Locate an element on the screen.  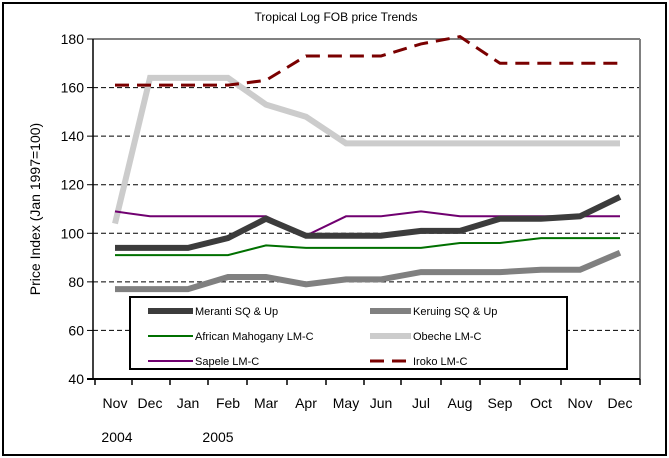
series-line-meranti-sq-up is located at coordinates (368, 222).